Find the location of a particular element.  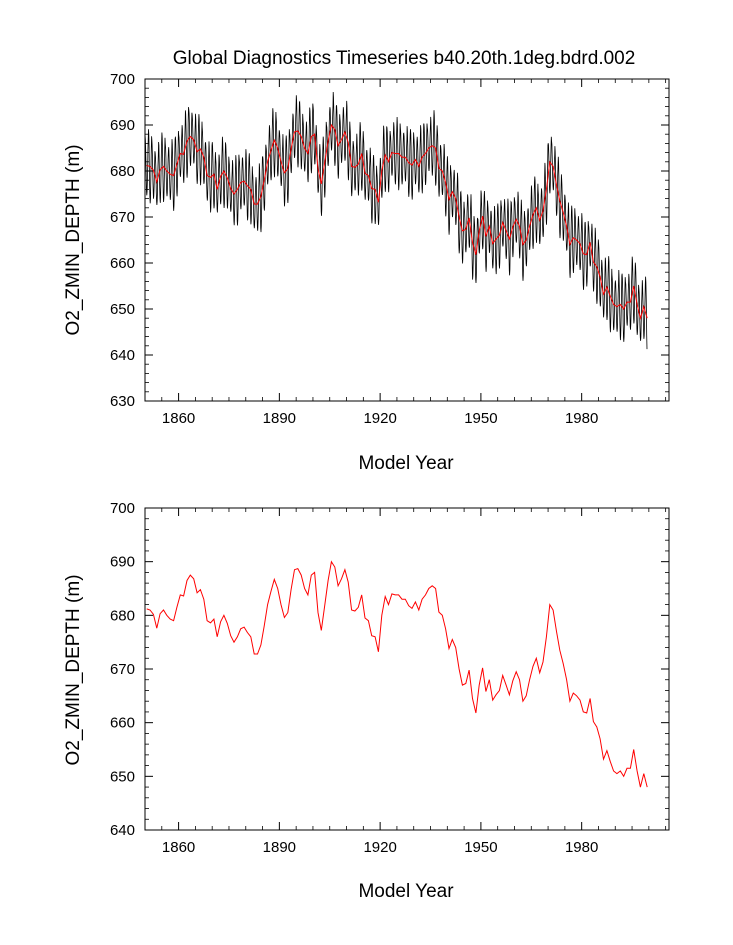

series-line-annual is located at coordinates (397, 222).